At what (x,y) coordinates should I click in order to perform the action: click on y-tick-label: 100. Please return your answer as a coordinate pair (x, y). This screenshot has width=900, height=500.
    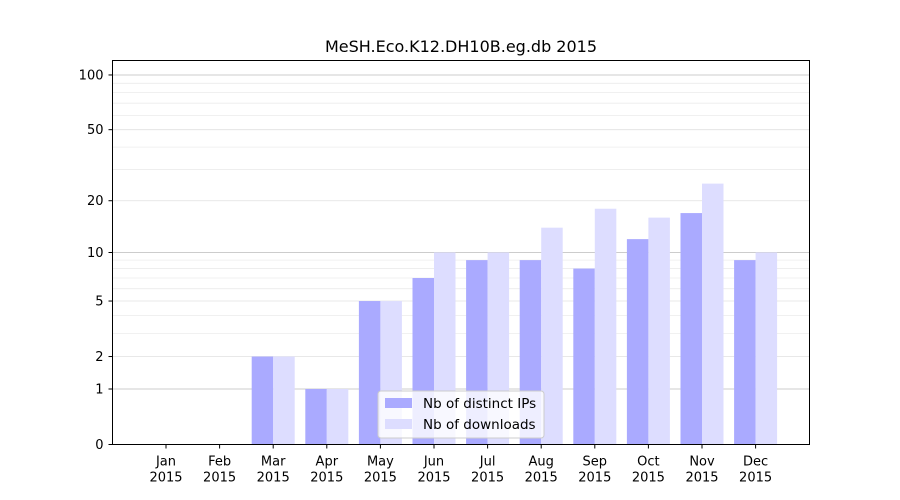
    Looking at the image, I should click on (91, 75).